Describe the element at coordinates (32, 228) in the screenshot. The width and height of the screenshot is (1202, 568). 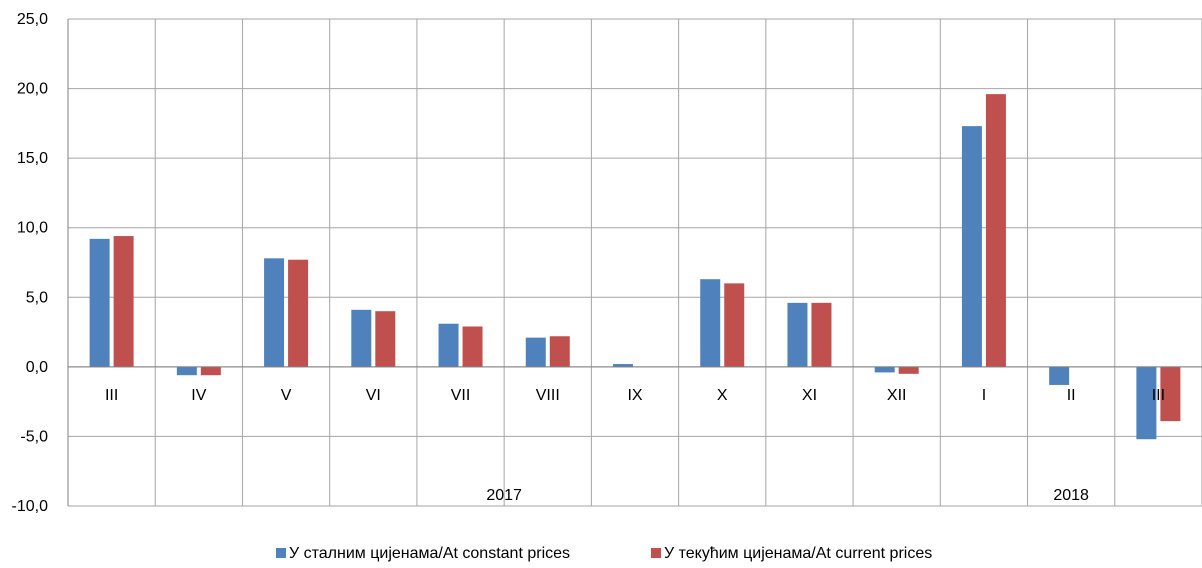
I see `y-tick-label: 10,0` at that location.